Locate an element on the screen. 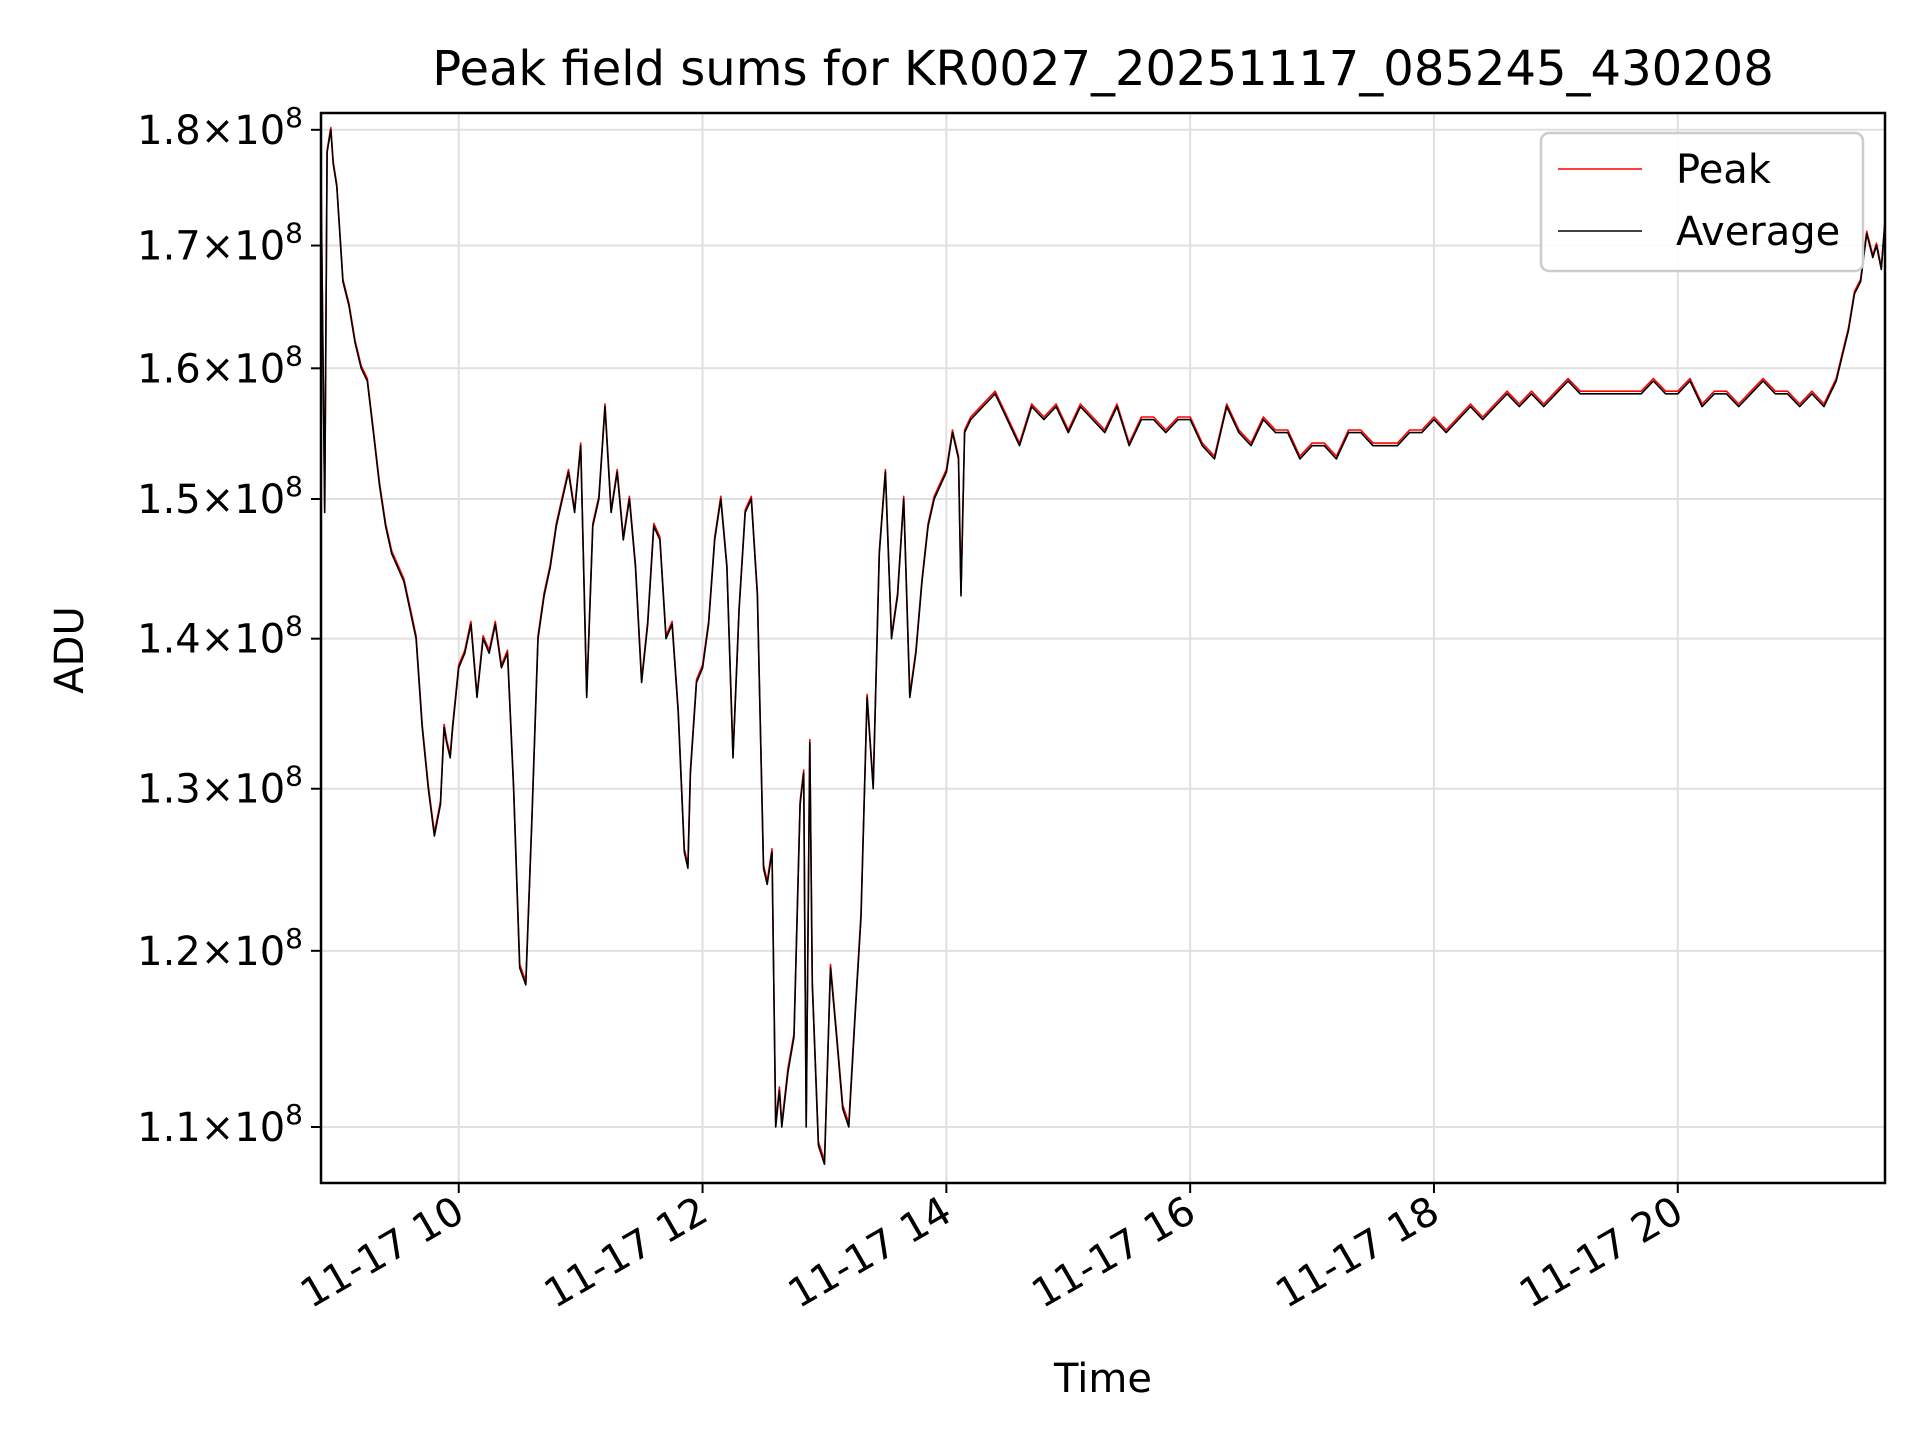  legend-box is located at coordinates (1702, 202).